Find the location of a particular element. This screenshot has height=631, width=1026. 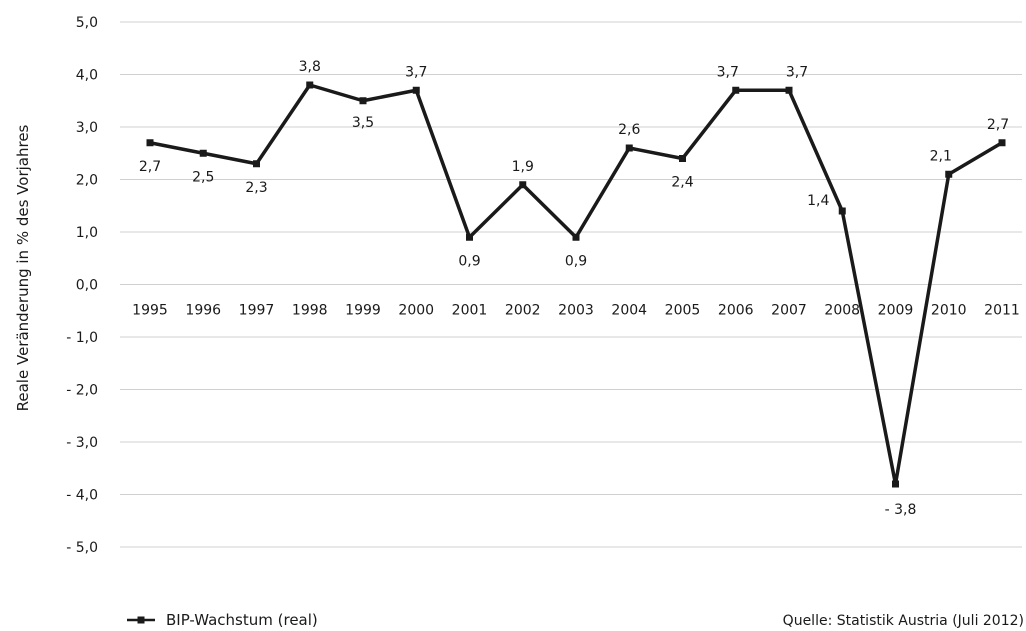

legend: BIP-Wachstum (real) is located at coordinates (222, 620).